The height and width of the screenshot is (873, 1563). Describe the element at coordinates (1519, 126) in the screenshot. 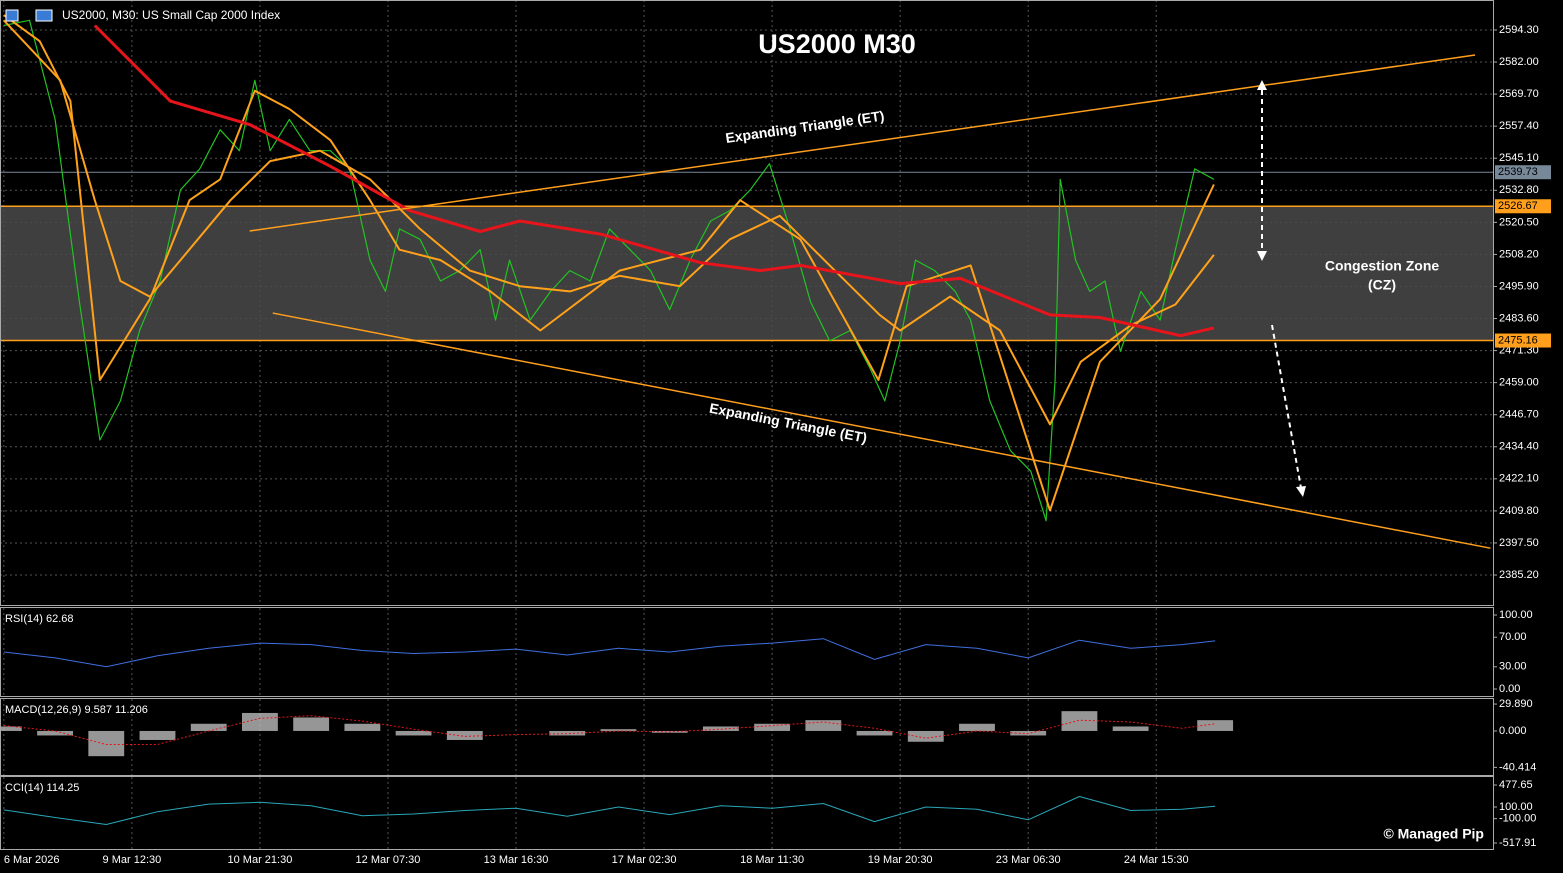

I see `y-tick-label: 2557.40` at that location.